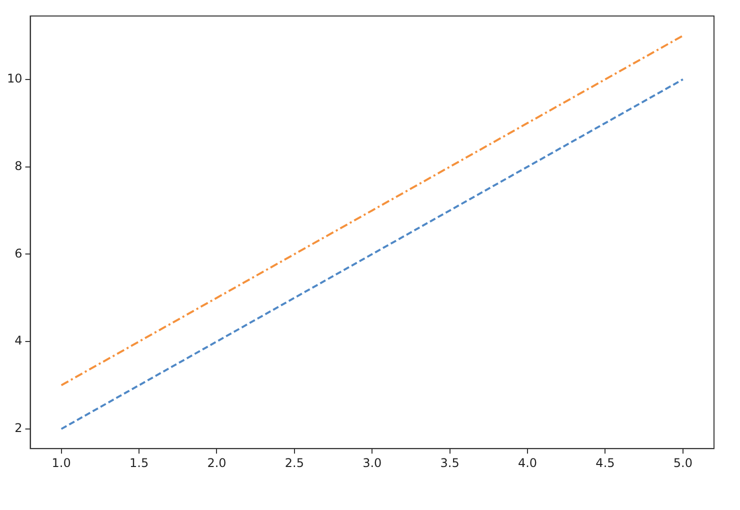 The width and height of the screenshot is (740, 510). What do you see at coordinates (14, 78) in the screenshot?
I see `y-tick-label: 10` at bounding box center [14, 78].